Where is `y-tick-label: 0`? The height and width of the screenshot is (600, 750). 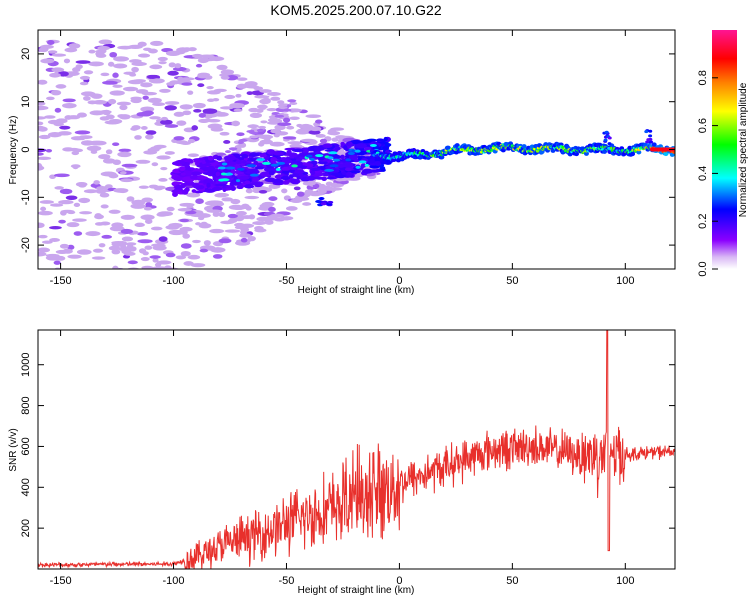 y-tick-label: 0 is located at coordinates (26, 149).